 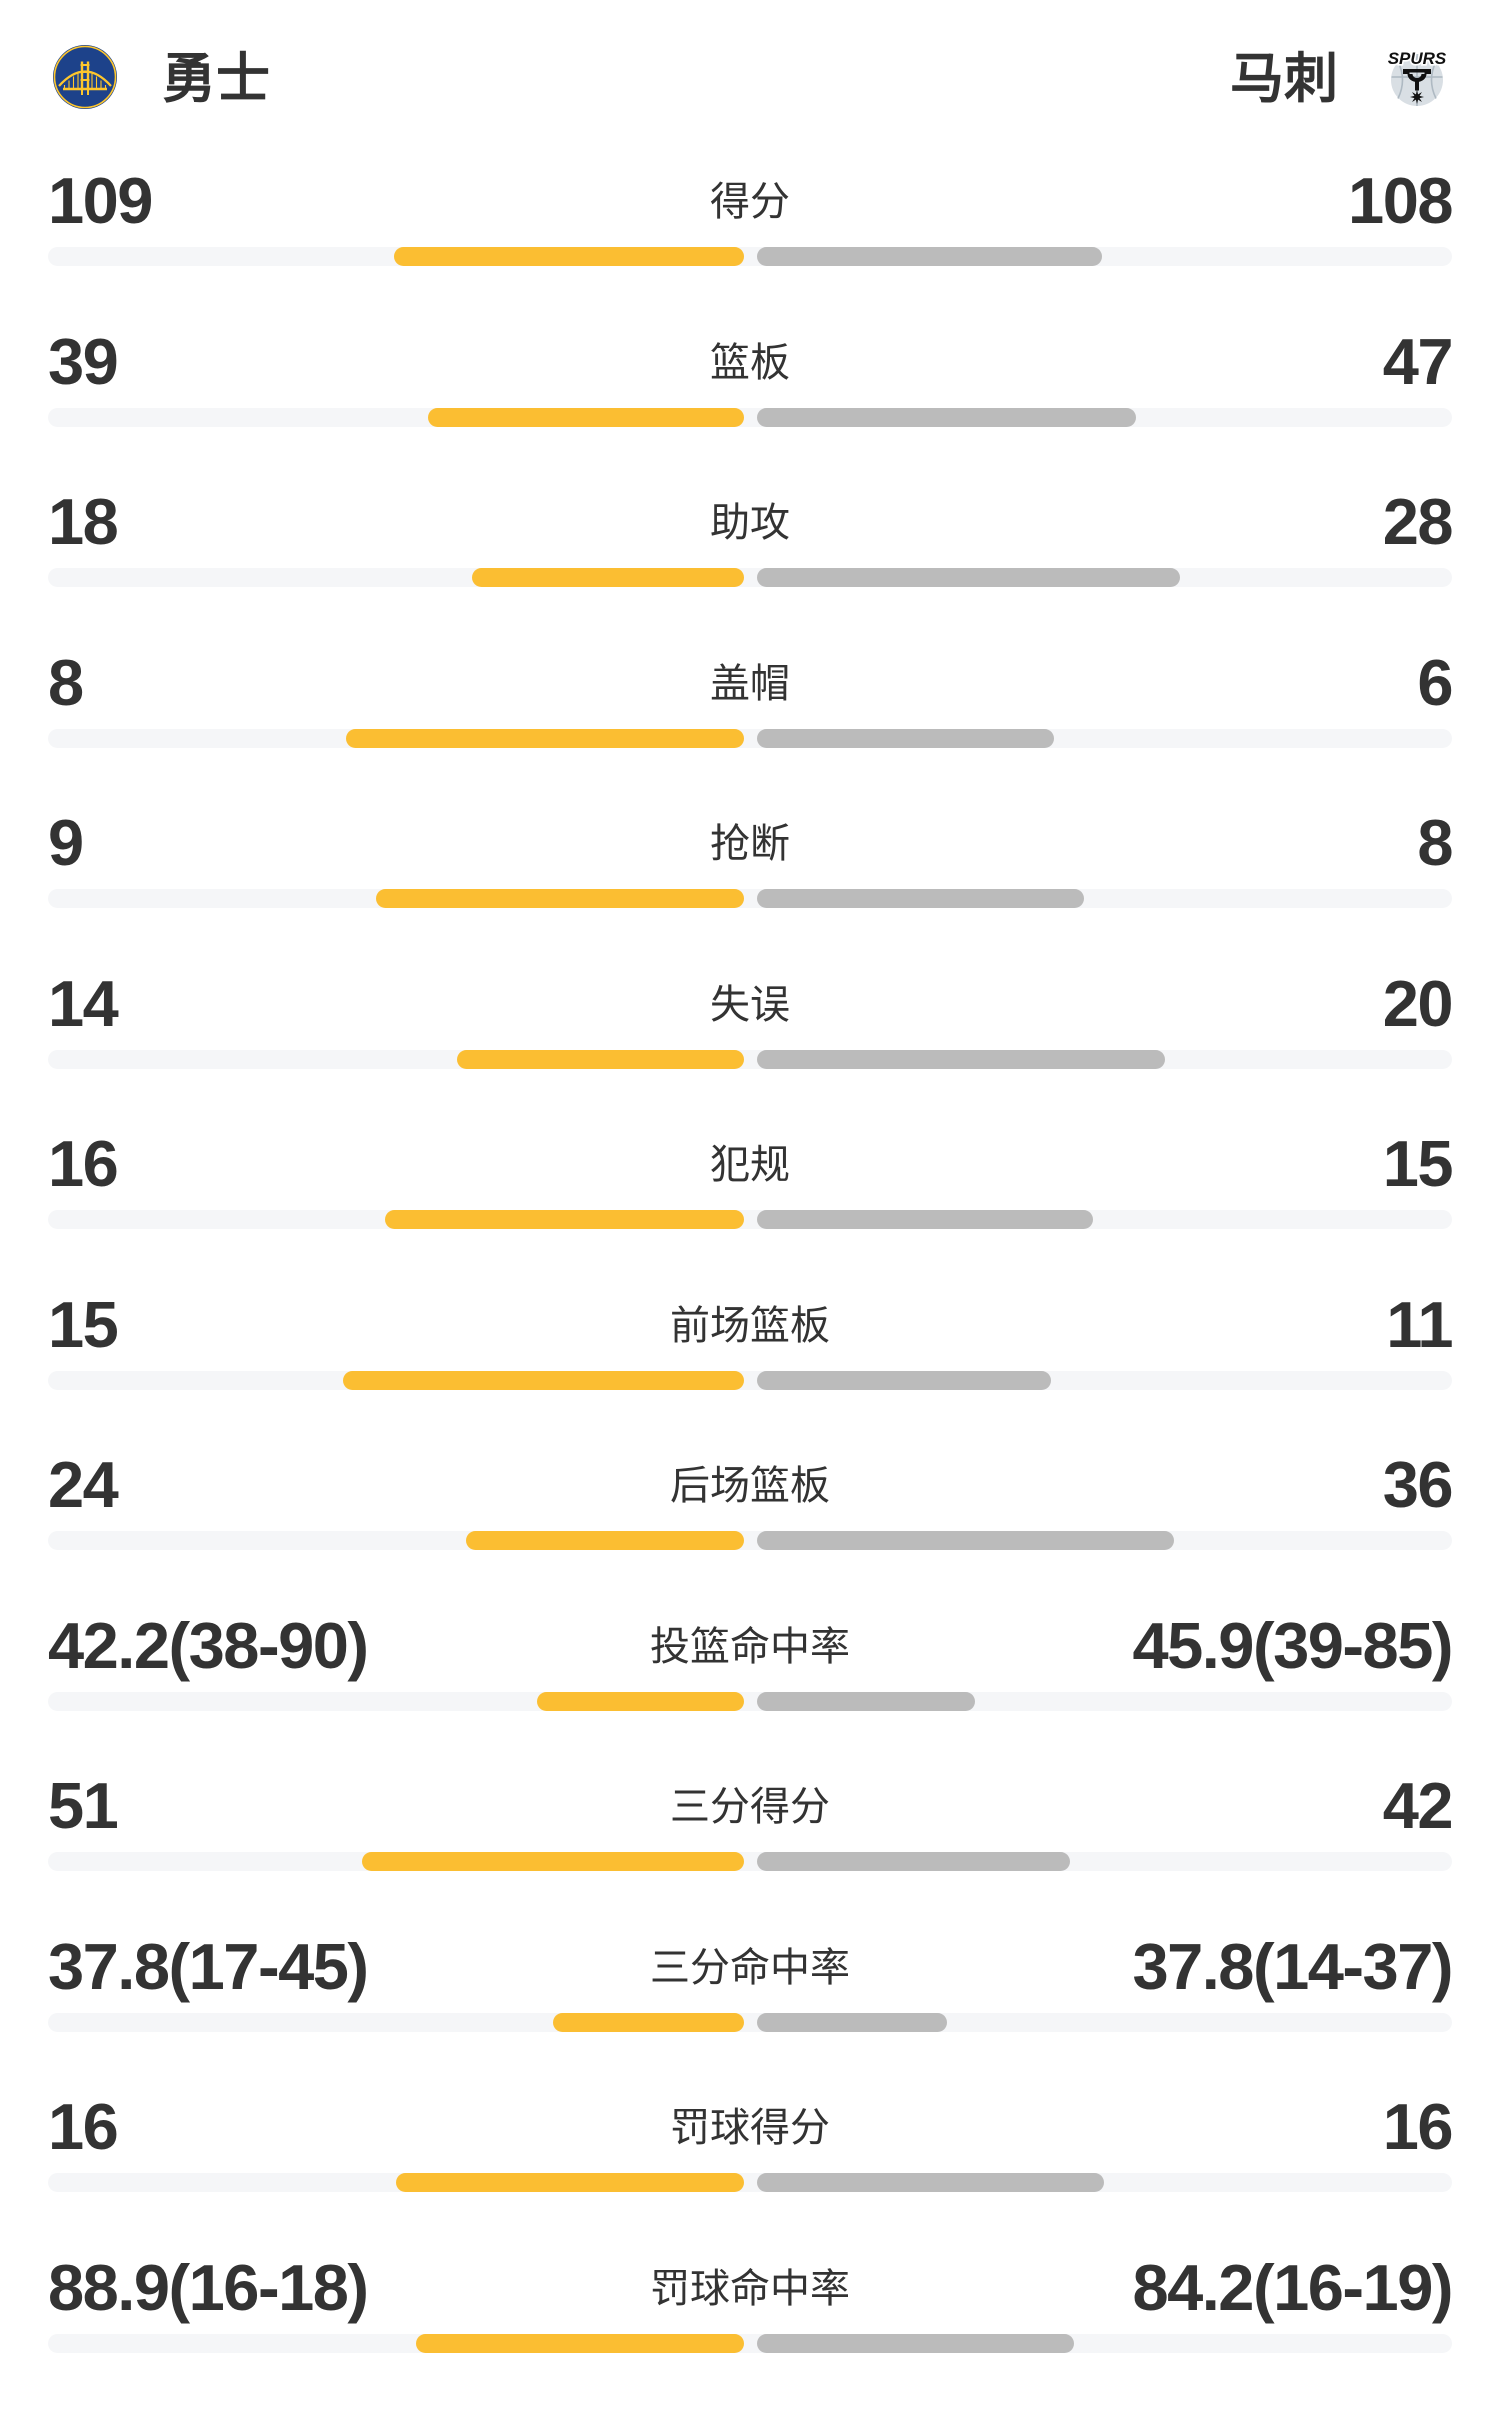 What do you see at coordinates (1292, 1645) in the screenshot?
I see `away-value: 45.9(39-85)` at bounding box center [1292, 1645].